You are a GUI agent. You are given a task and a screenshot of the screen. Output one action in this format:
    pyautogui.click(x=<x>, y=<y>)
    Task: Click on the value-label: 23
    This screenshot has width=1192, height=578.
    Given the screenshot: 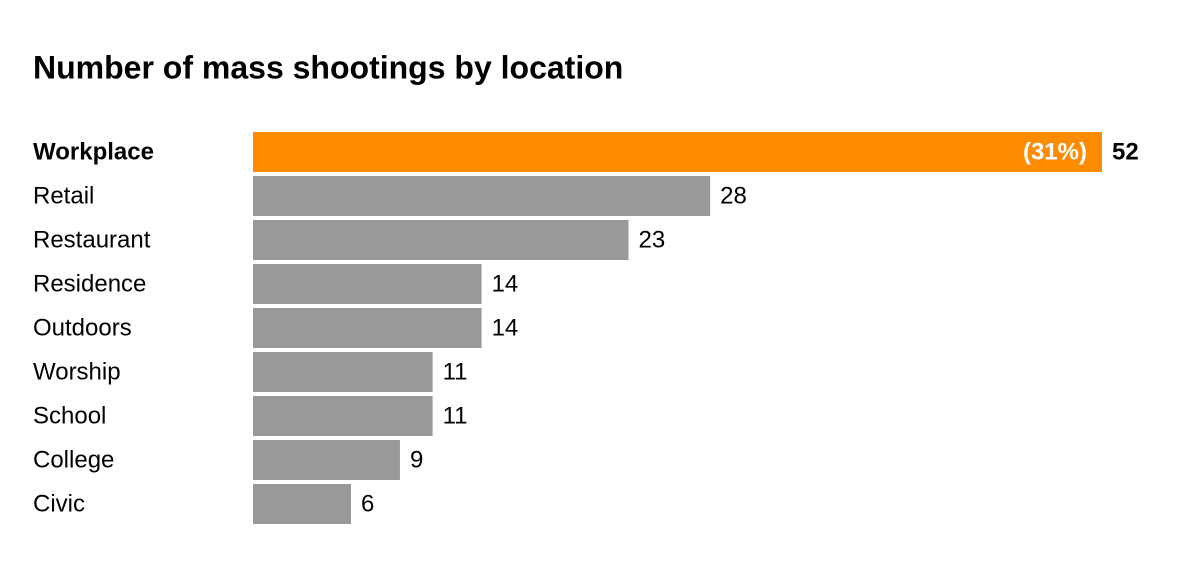 What is the action you would take?
    pyautogui.click(x=652, y=239)
    